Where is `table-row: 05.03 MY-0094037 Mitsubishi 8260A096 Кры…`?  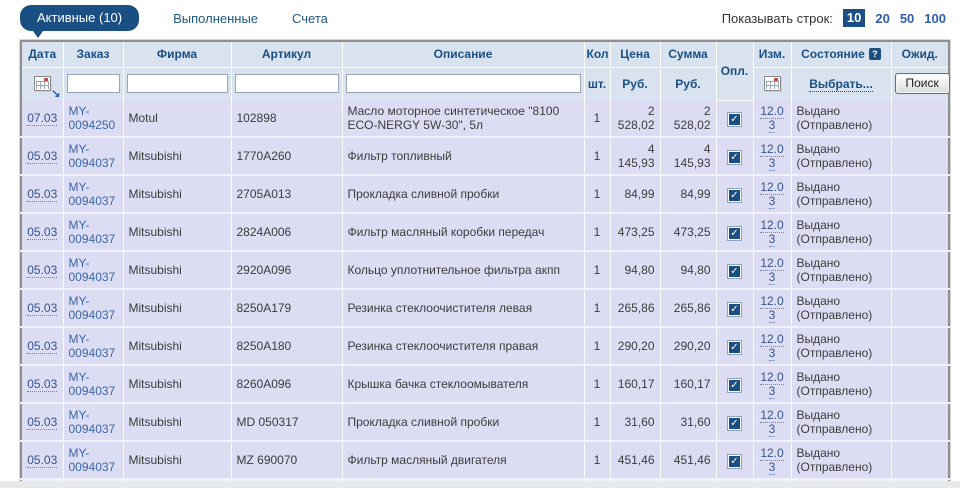 table-row: 05.03 MY-0094037 Mitsubishi 8260A096 Кры… is located at coordinates (484, 384).